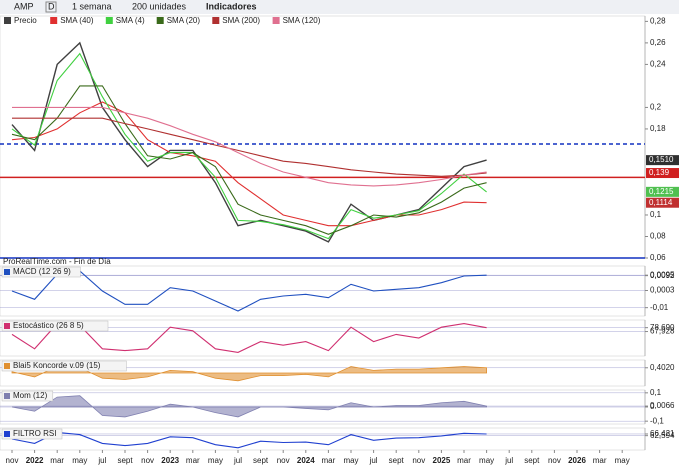 The height and width of the screenshot is (469, 679). Describe the element at coordinates (662, 331) in the screenshot. I see `y-tick-label: 67,928` at that location.